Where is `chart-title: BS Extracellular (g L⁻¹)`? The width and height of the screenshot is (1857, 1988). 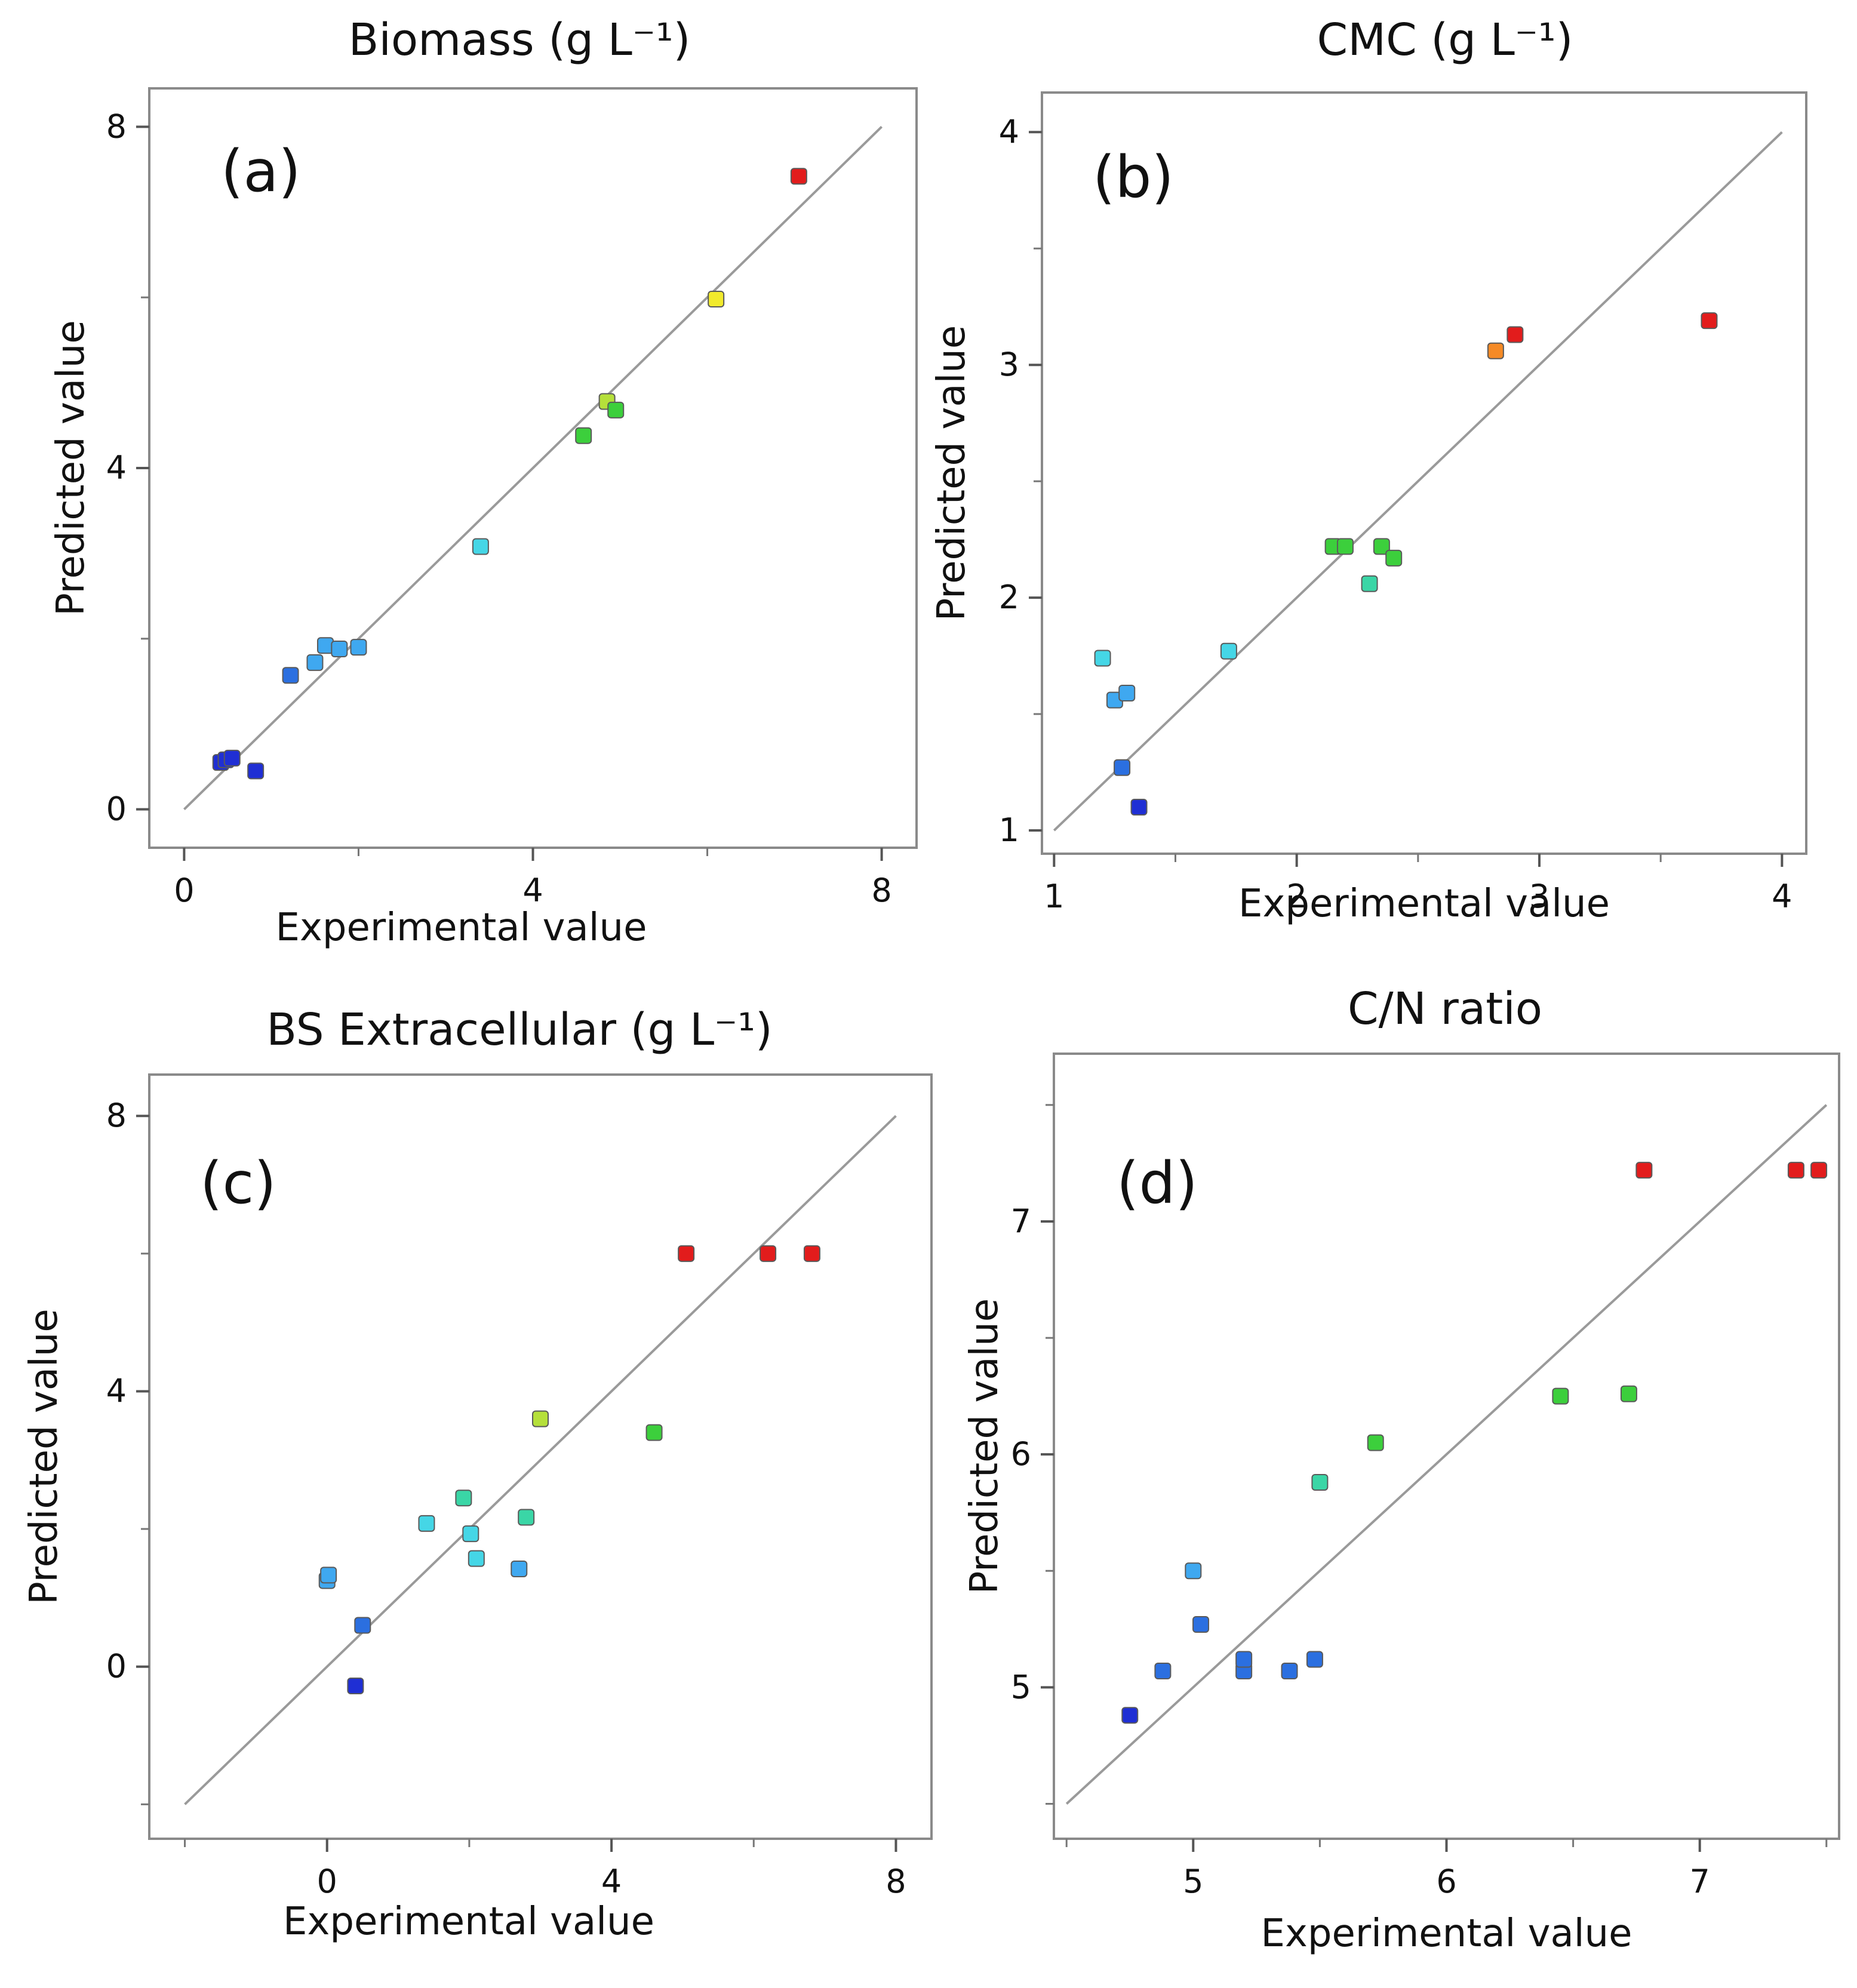
chart-title: BS Extracellular (g L⁻¹) is located at coordinates (519, 1029).